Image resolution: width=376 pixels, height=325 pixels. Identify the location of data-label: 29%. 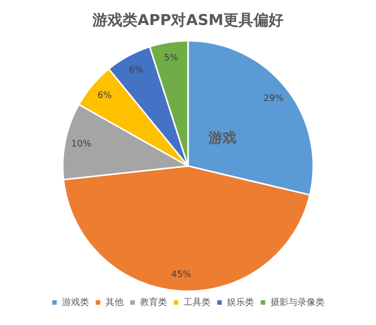
(273, 99).